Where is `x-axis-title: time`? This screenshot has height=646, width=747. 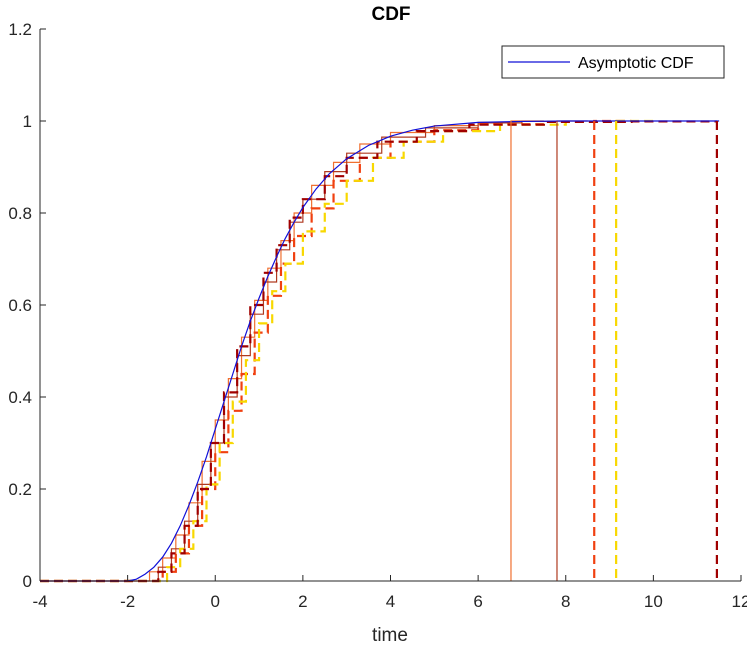
x-axis-title: time is located at coordinates (390, 635).